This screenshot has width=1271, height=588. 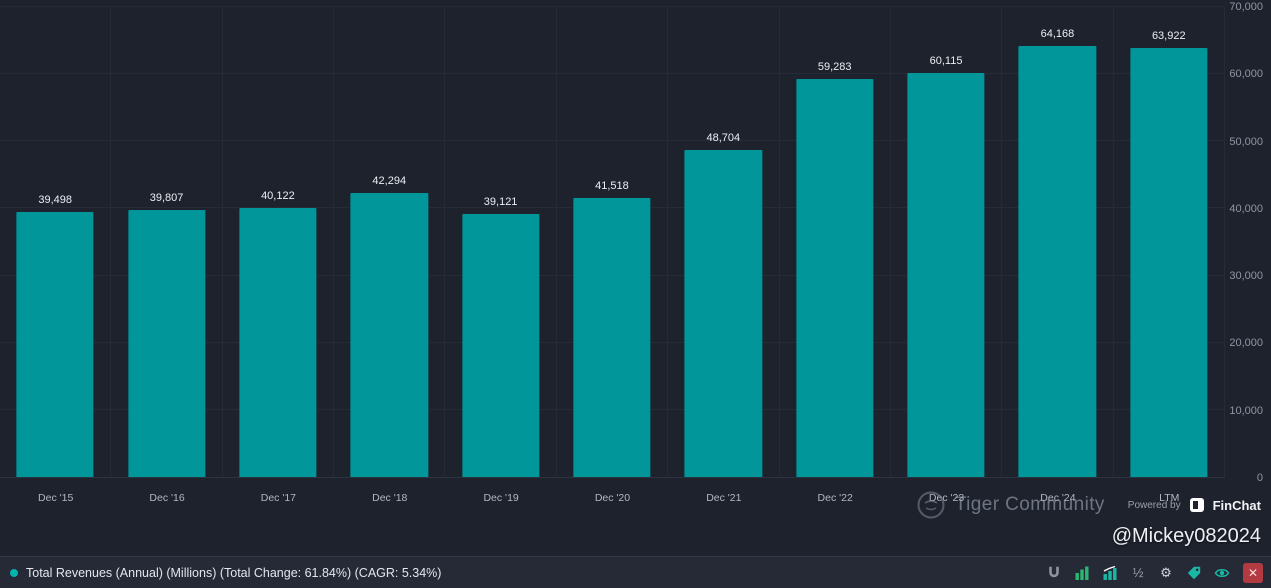 I want to click on magnet-icon, so click(x=1054, y=573).